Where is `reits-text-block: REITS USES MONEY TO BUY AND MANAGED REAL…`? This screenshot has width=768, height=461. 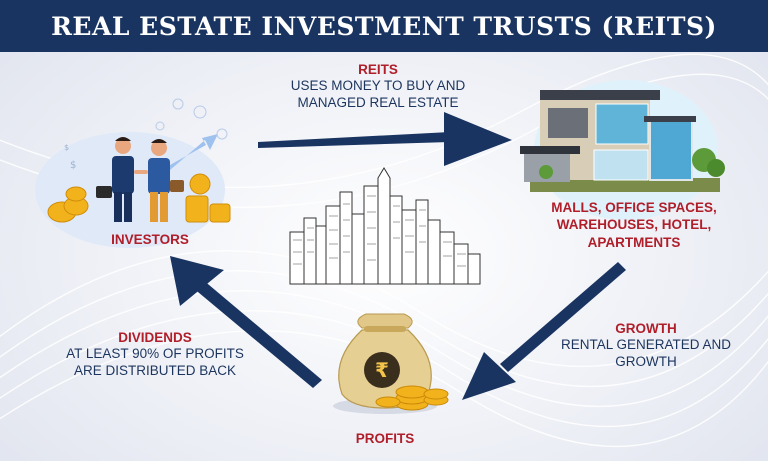
reits-text-block: REITS USES MONEY TO BUY AND MANAGED REAL… is located at coordinates (378, 86).